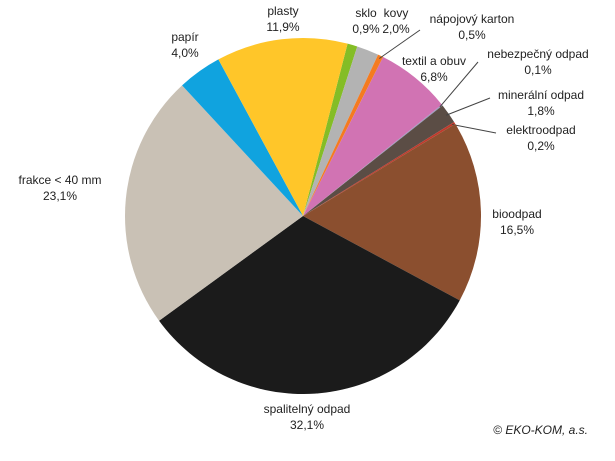 Image resolution: width=615 pixels, height=461 pixels. Describe the element at coordinates (185, 53) in the screenshot. I see `slice-value-label: 4,0%` at that location.